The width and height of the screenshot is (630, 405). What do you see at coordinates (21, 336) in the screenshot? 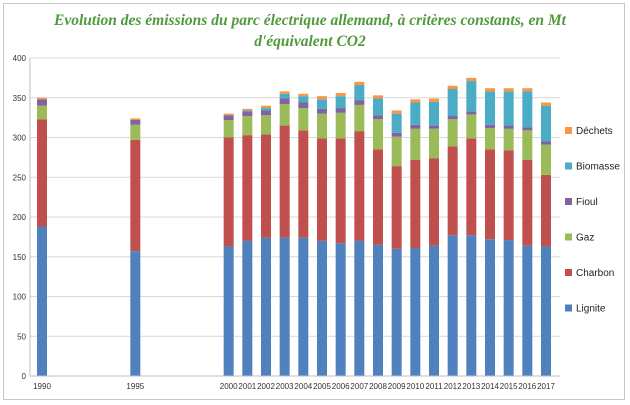
I see `y-tick-label: 50` at bounding box center [21, 336].